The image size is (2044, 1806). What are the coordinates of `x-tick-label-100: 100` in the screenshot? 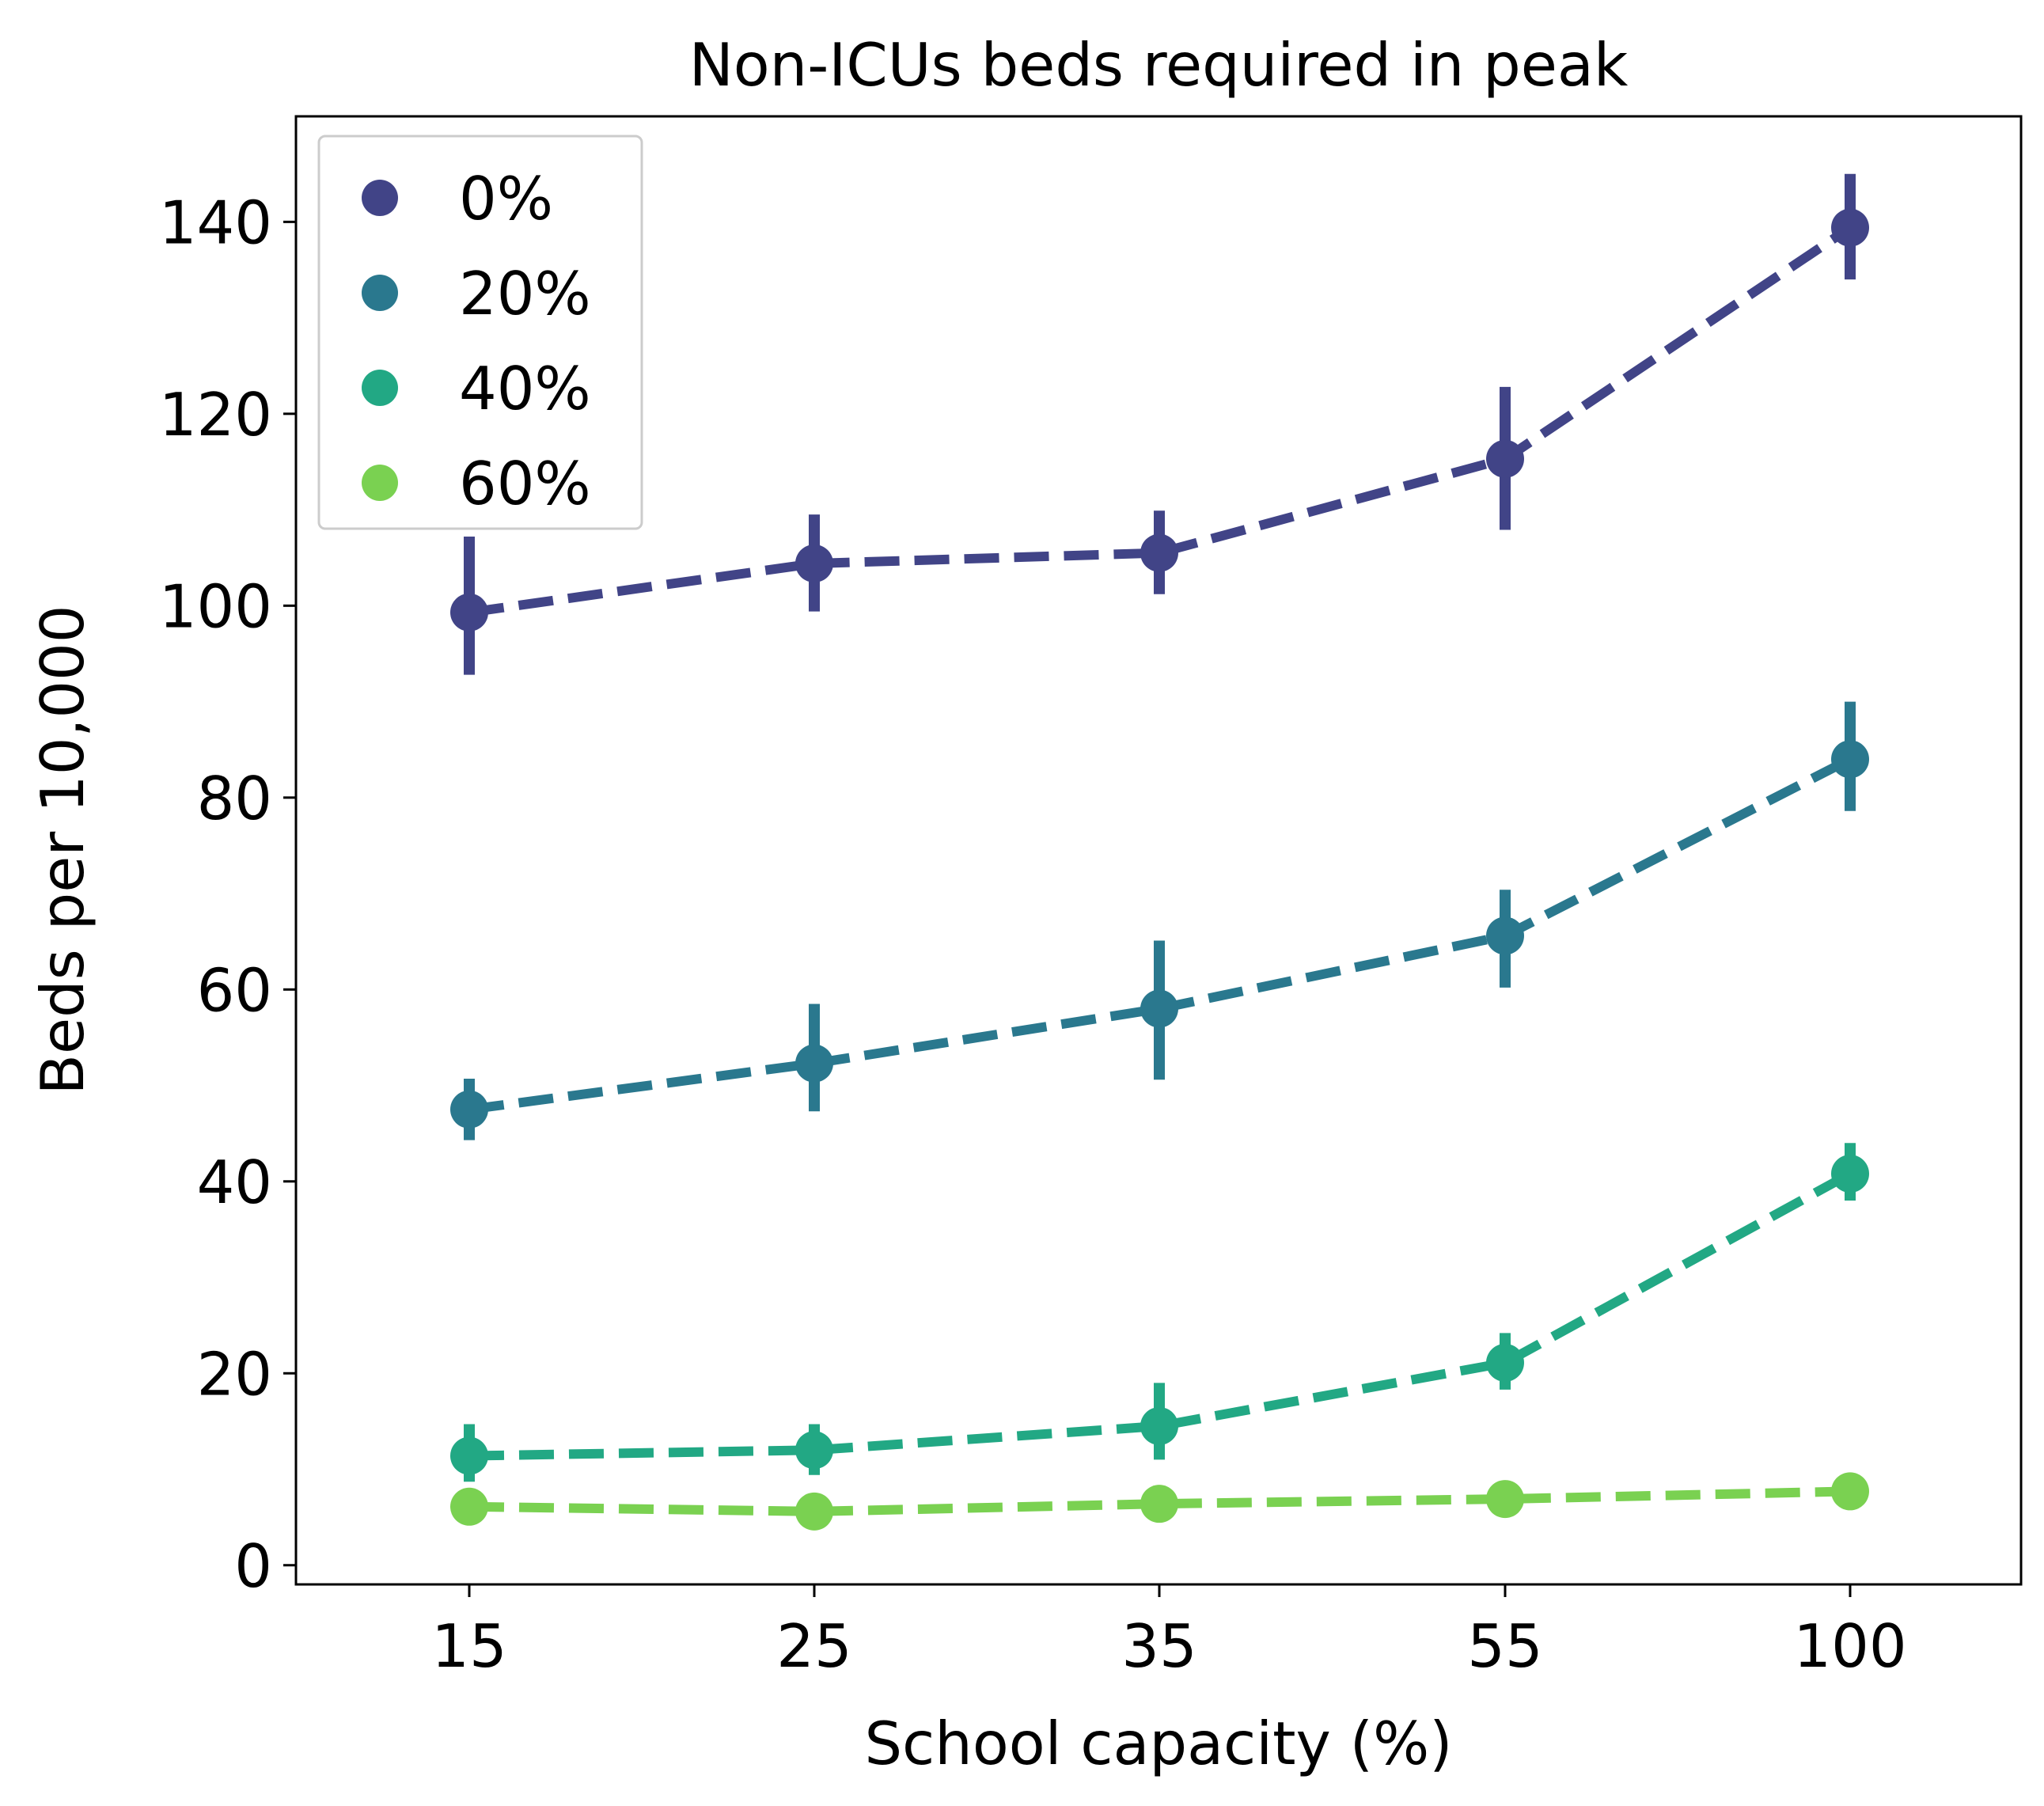 It's located at (1849, 1646).